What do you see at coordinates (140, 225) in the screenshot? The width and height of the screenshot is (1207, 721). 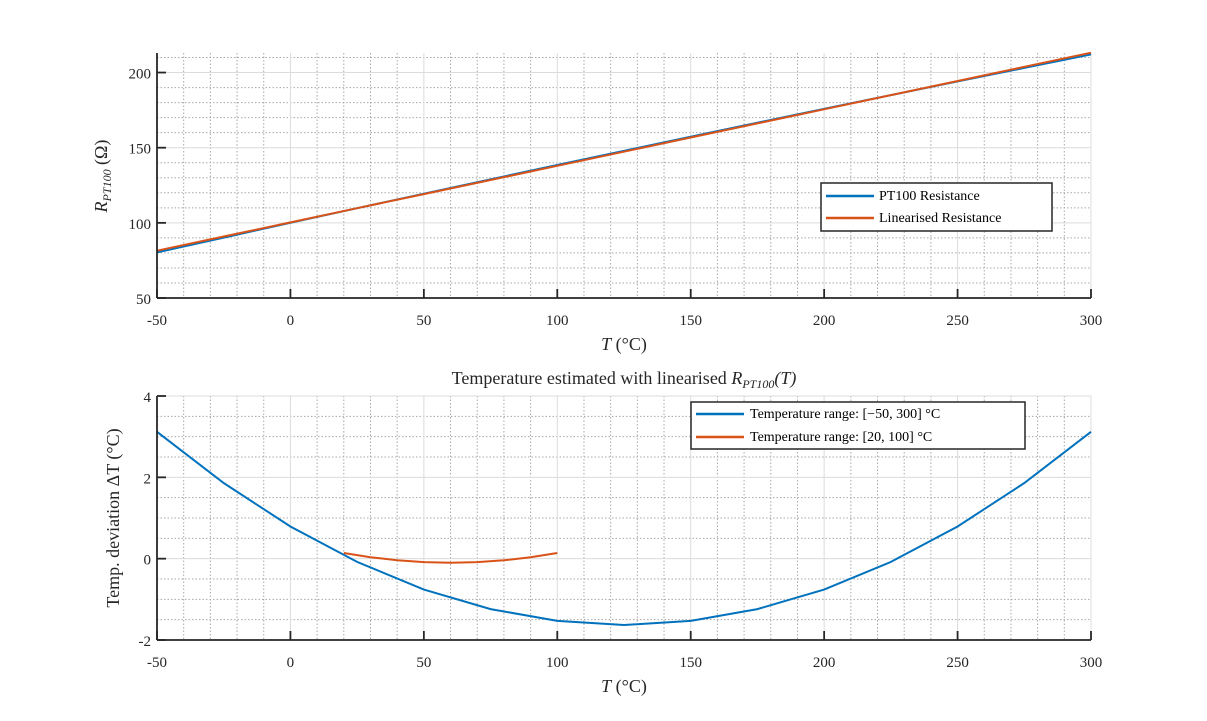 I see `y-tick-label: 100` at bounding box center [140, 225].